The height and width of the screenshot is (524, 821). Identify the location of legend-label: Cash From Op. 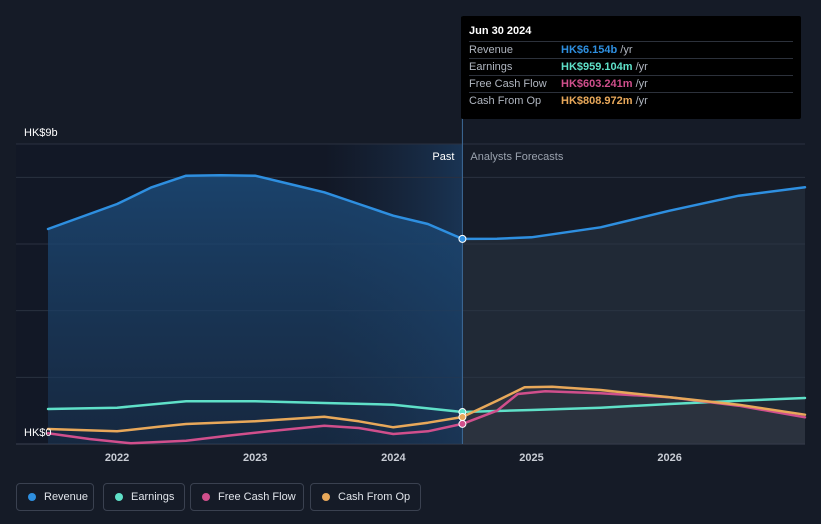
(374, 497).